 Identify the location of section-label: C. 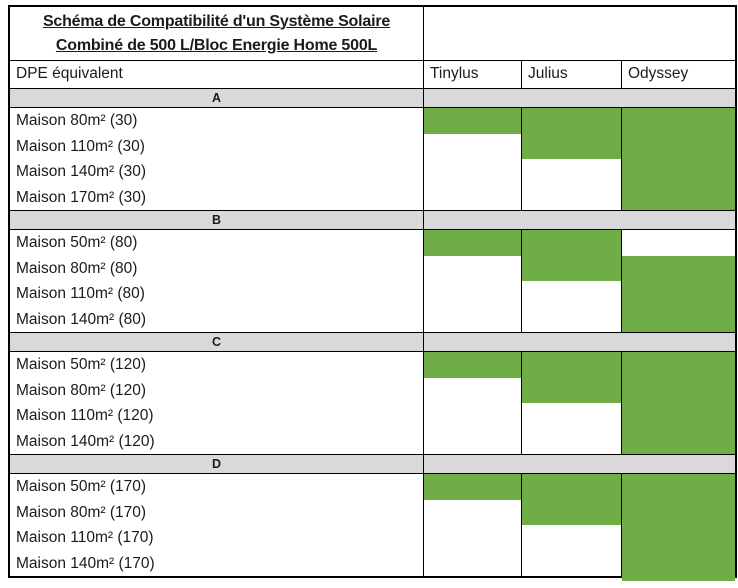
(216, 342).